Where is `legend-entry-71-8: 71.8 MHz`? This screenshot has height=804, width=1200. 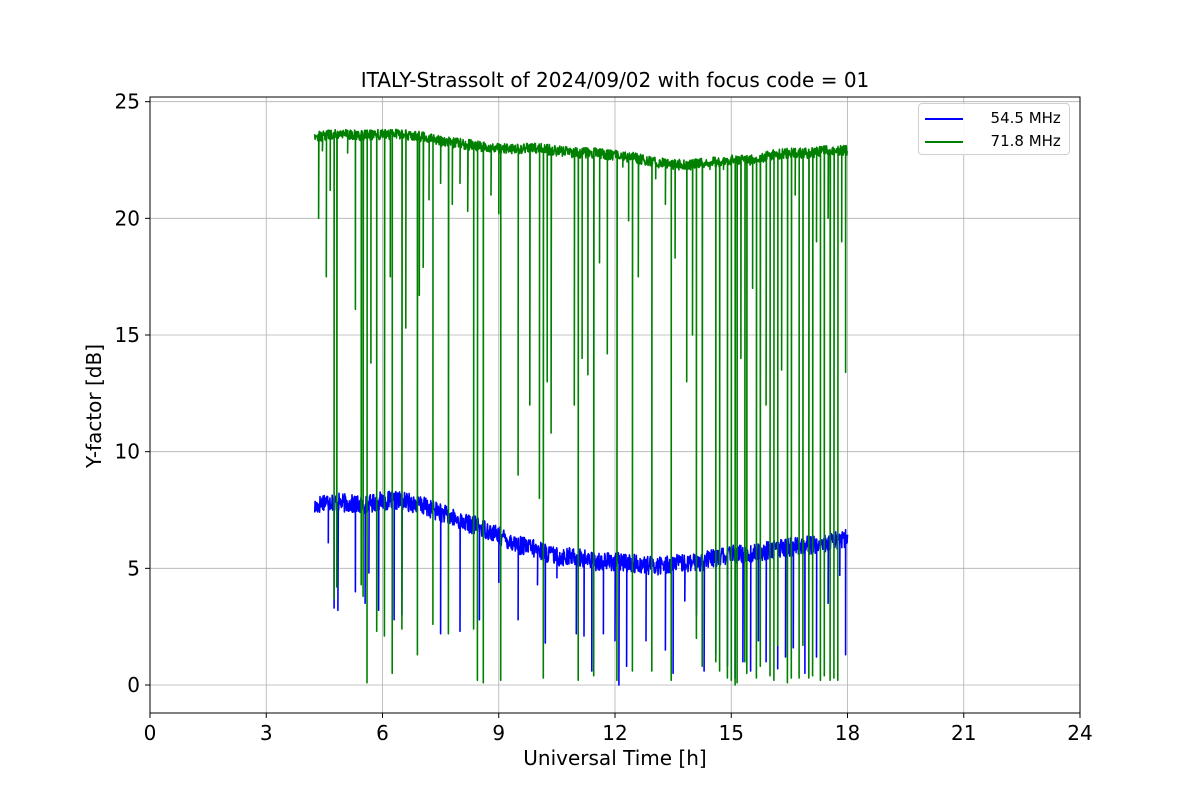 legend-entry-71-8: 71.8 MHz is located at coordinates (994, 142).